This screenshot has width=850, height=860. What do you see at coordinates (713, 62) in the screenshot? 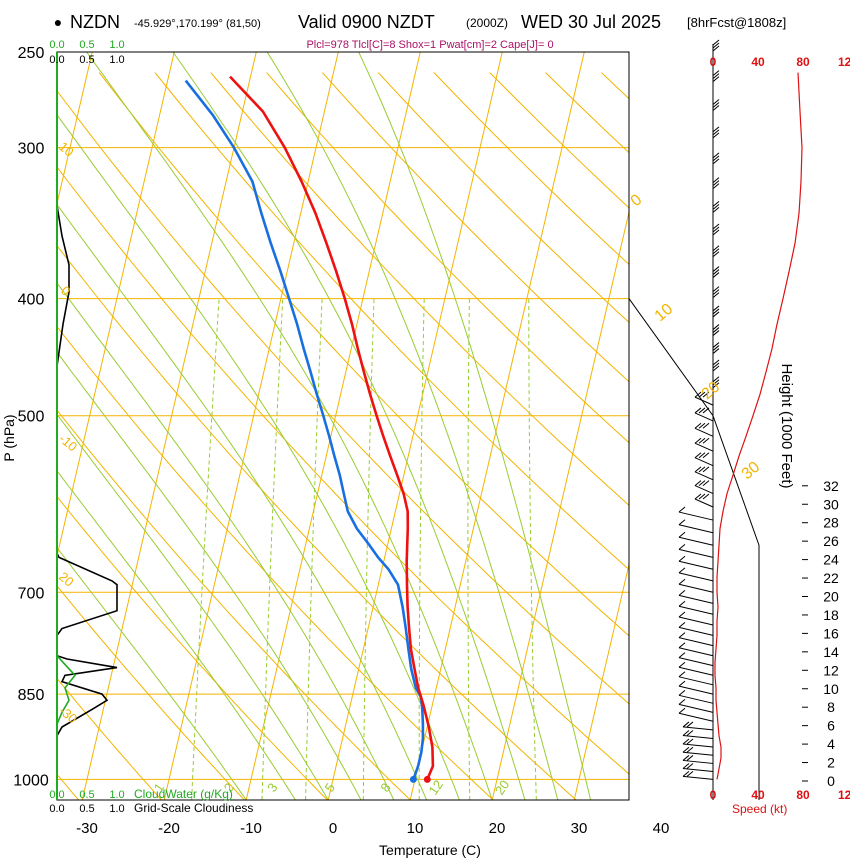
I see `speed-top-tick: 0` at bounding box center [713, 62].